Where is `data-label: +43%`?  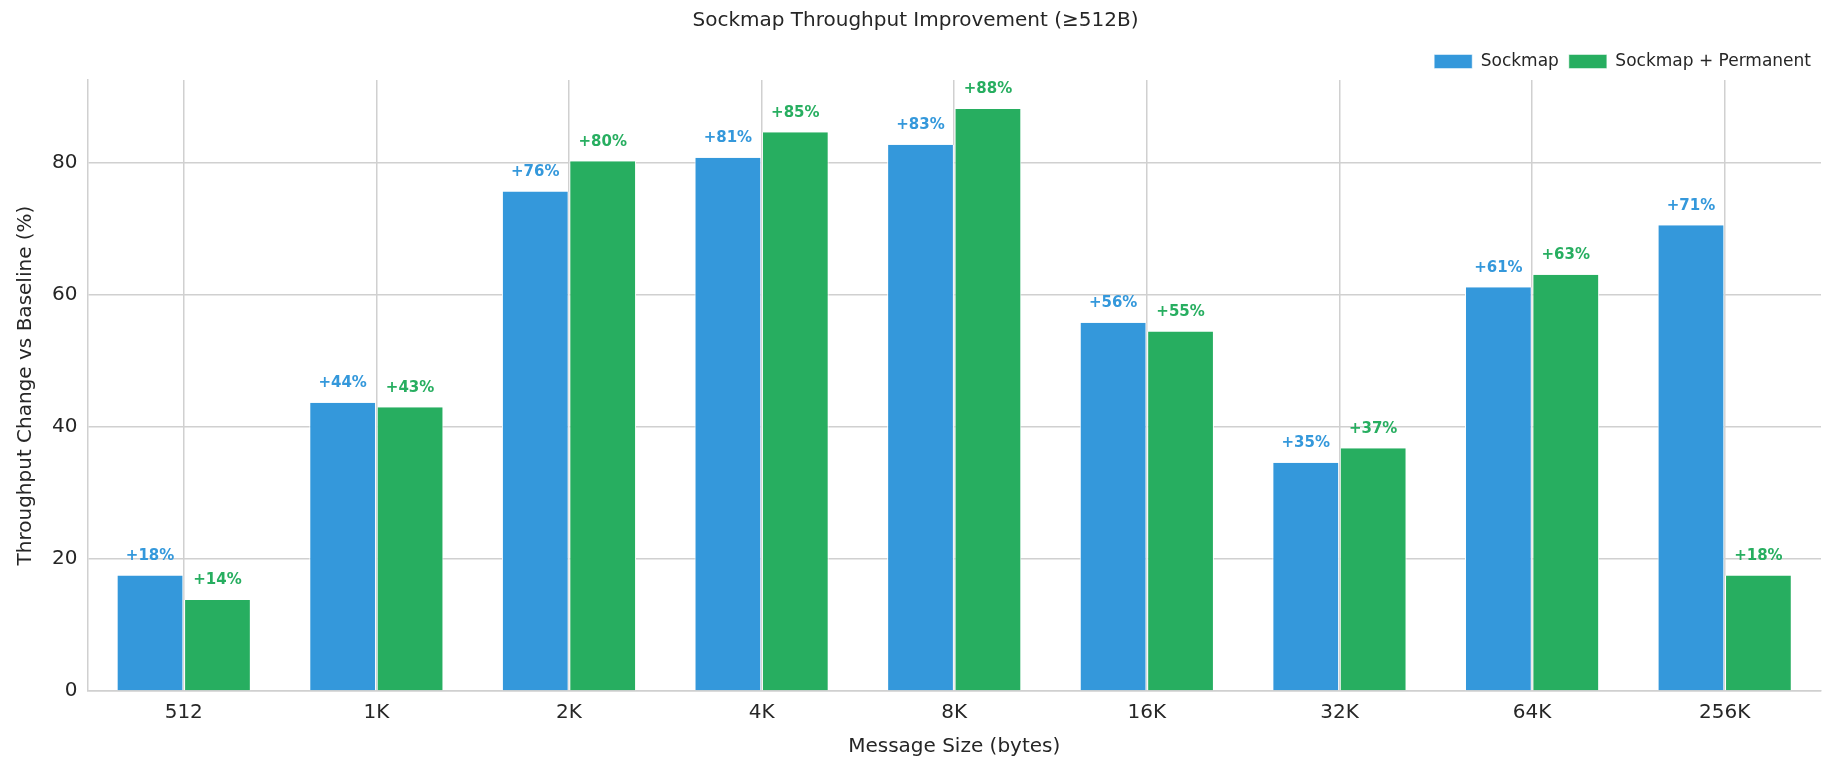
data-label: +43% is located at coordinates (410, 386).